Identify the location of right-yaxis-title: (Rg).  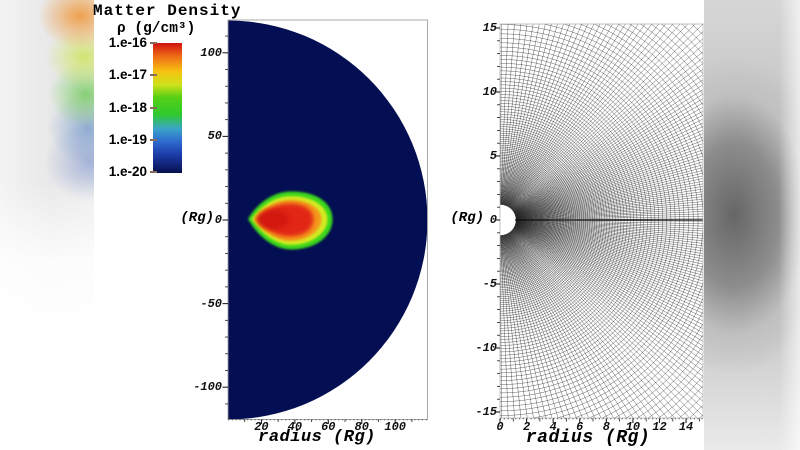
(467, 218).